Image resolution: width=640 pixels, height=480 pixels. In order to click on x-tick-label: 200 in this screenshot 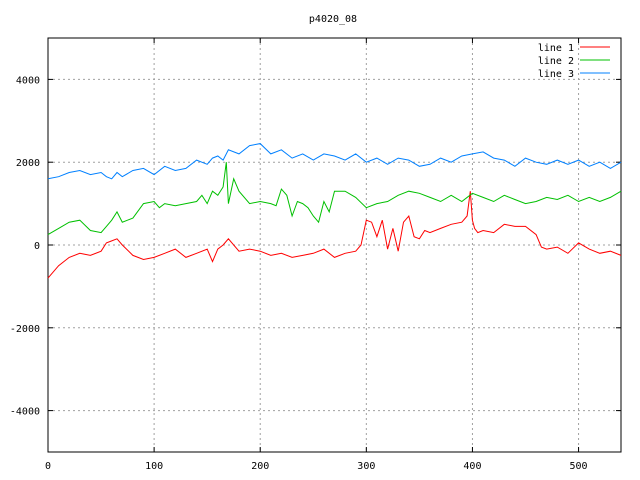, I will do `click(260, 466)`.